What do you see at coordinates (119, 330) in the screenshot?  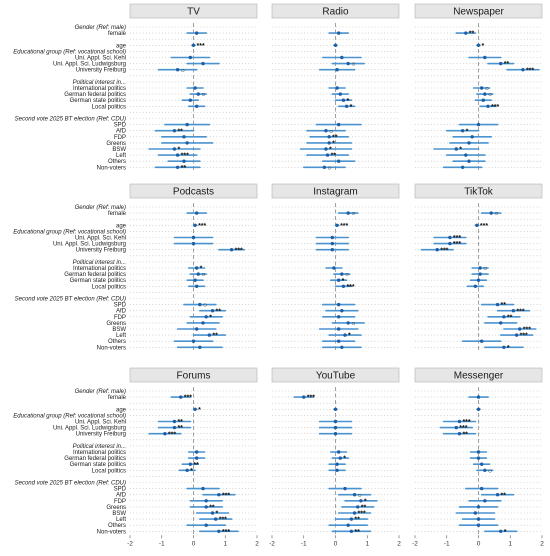 I see `row-label: BSW` at bounding box center [119, 330].